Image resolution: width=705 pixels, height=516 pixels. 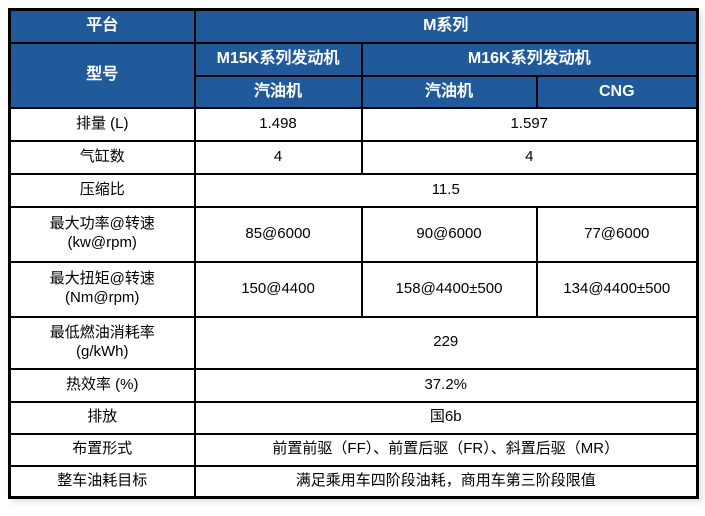 I want to click on row-min-fuel-consumption: 最低燃油消耗率 (g/kWh) 229, so click(x=353, y=342).